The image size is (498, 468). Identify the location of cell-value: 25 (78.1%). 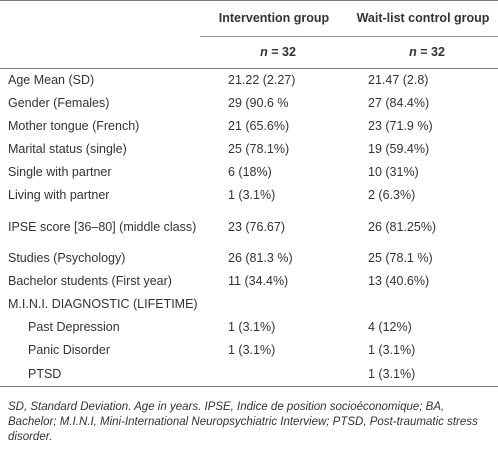
(259, 149).